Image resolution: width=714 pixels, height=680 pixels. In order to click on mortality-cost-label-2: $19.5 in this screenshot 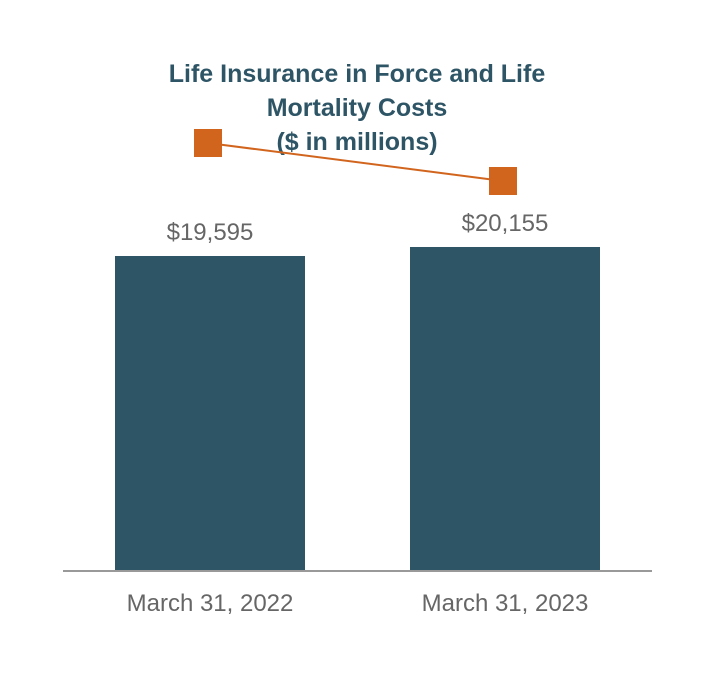, I will do `click(502, 144)`.